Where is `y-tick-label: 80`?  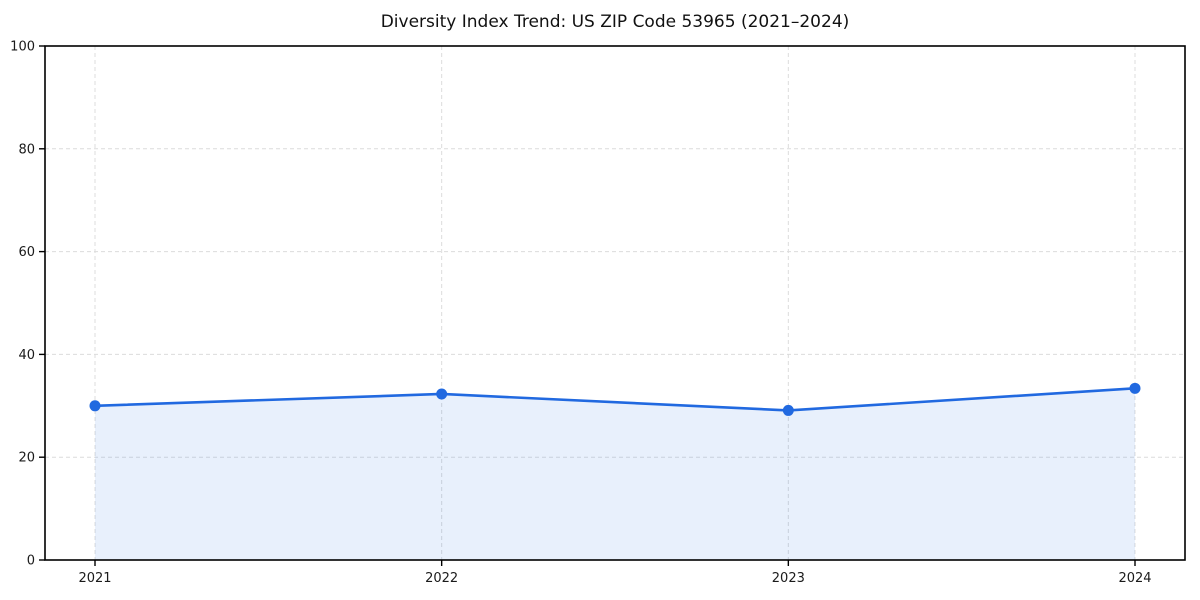 y-tick-label: 80 is located at coordinates (26, 149).